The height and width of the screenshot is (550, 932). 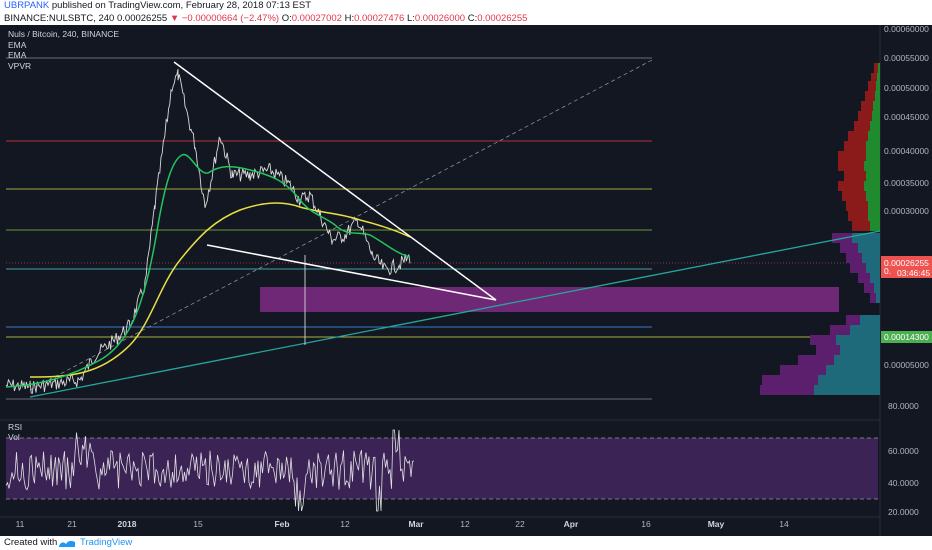 What do you see at coordinates (20, 65) in the screenshot?
I see `legend-vpvr: VPVR` at bounding box center [20, 65].